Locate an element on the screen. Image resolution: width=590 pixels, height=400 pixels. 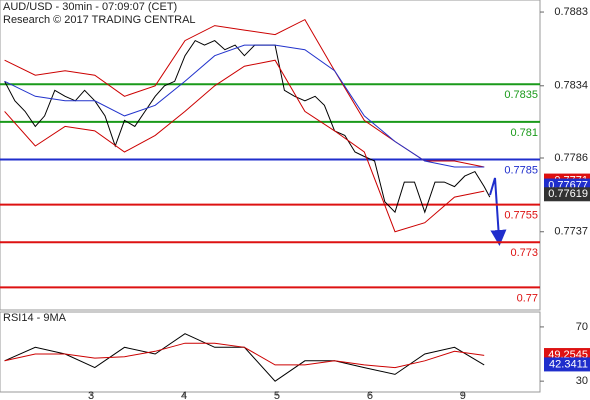
level-label: 0.781 is located at coordinates (524, 133).